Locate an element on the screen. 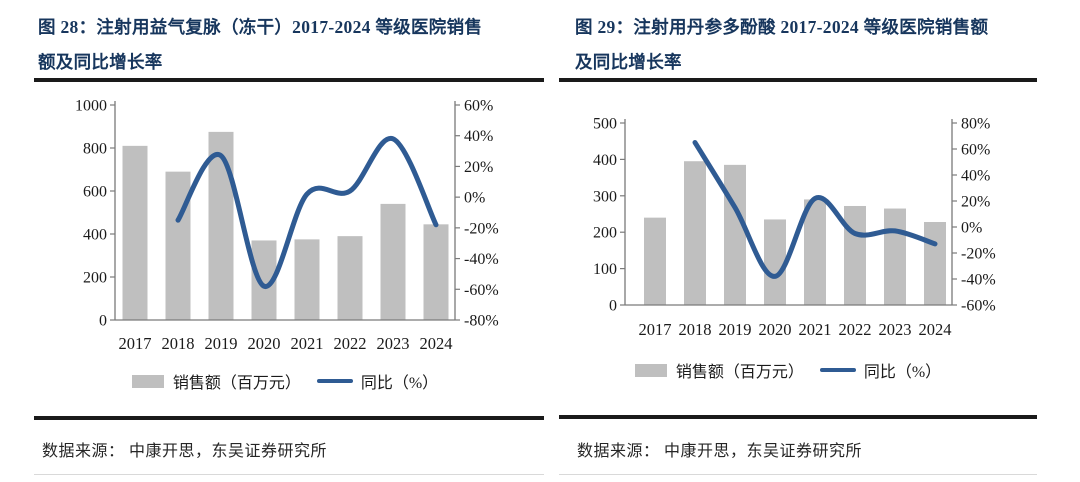 Image resolution: width=1080 pixels, height=482 pixels. figure-28-source: 数据来源： 中康开思，东吴证券研究所 is located at coordinates (185, 451).